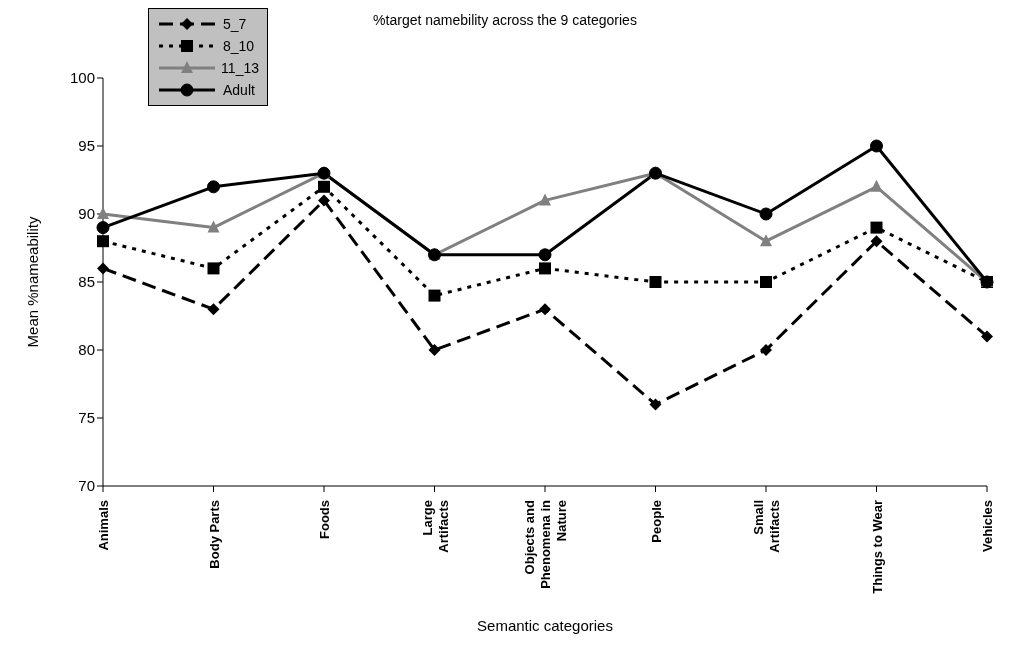 The height and width of the screenshot is (654, 1010). Describe the element at coordinates (239, 46) in the screenshot. I see `legend-label: 8_10` at that location.